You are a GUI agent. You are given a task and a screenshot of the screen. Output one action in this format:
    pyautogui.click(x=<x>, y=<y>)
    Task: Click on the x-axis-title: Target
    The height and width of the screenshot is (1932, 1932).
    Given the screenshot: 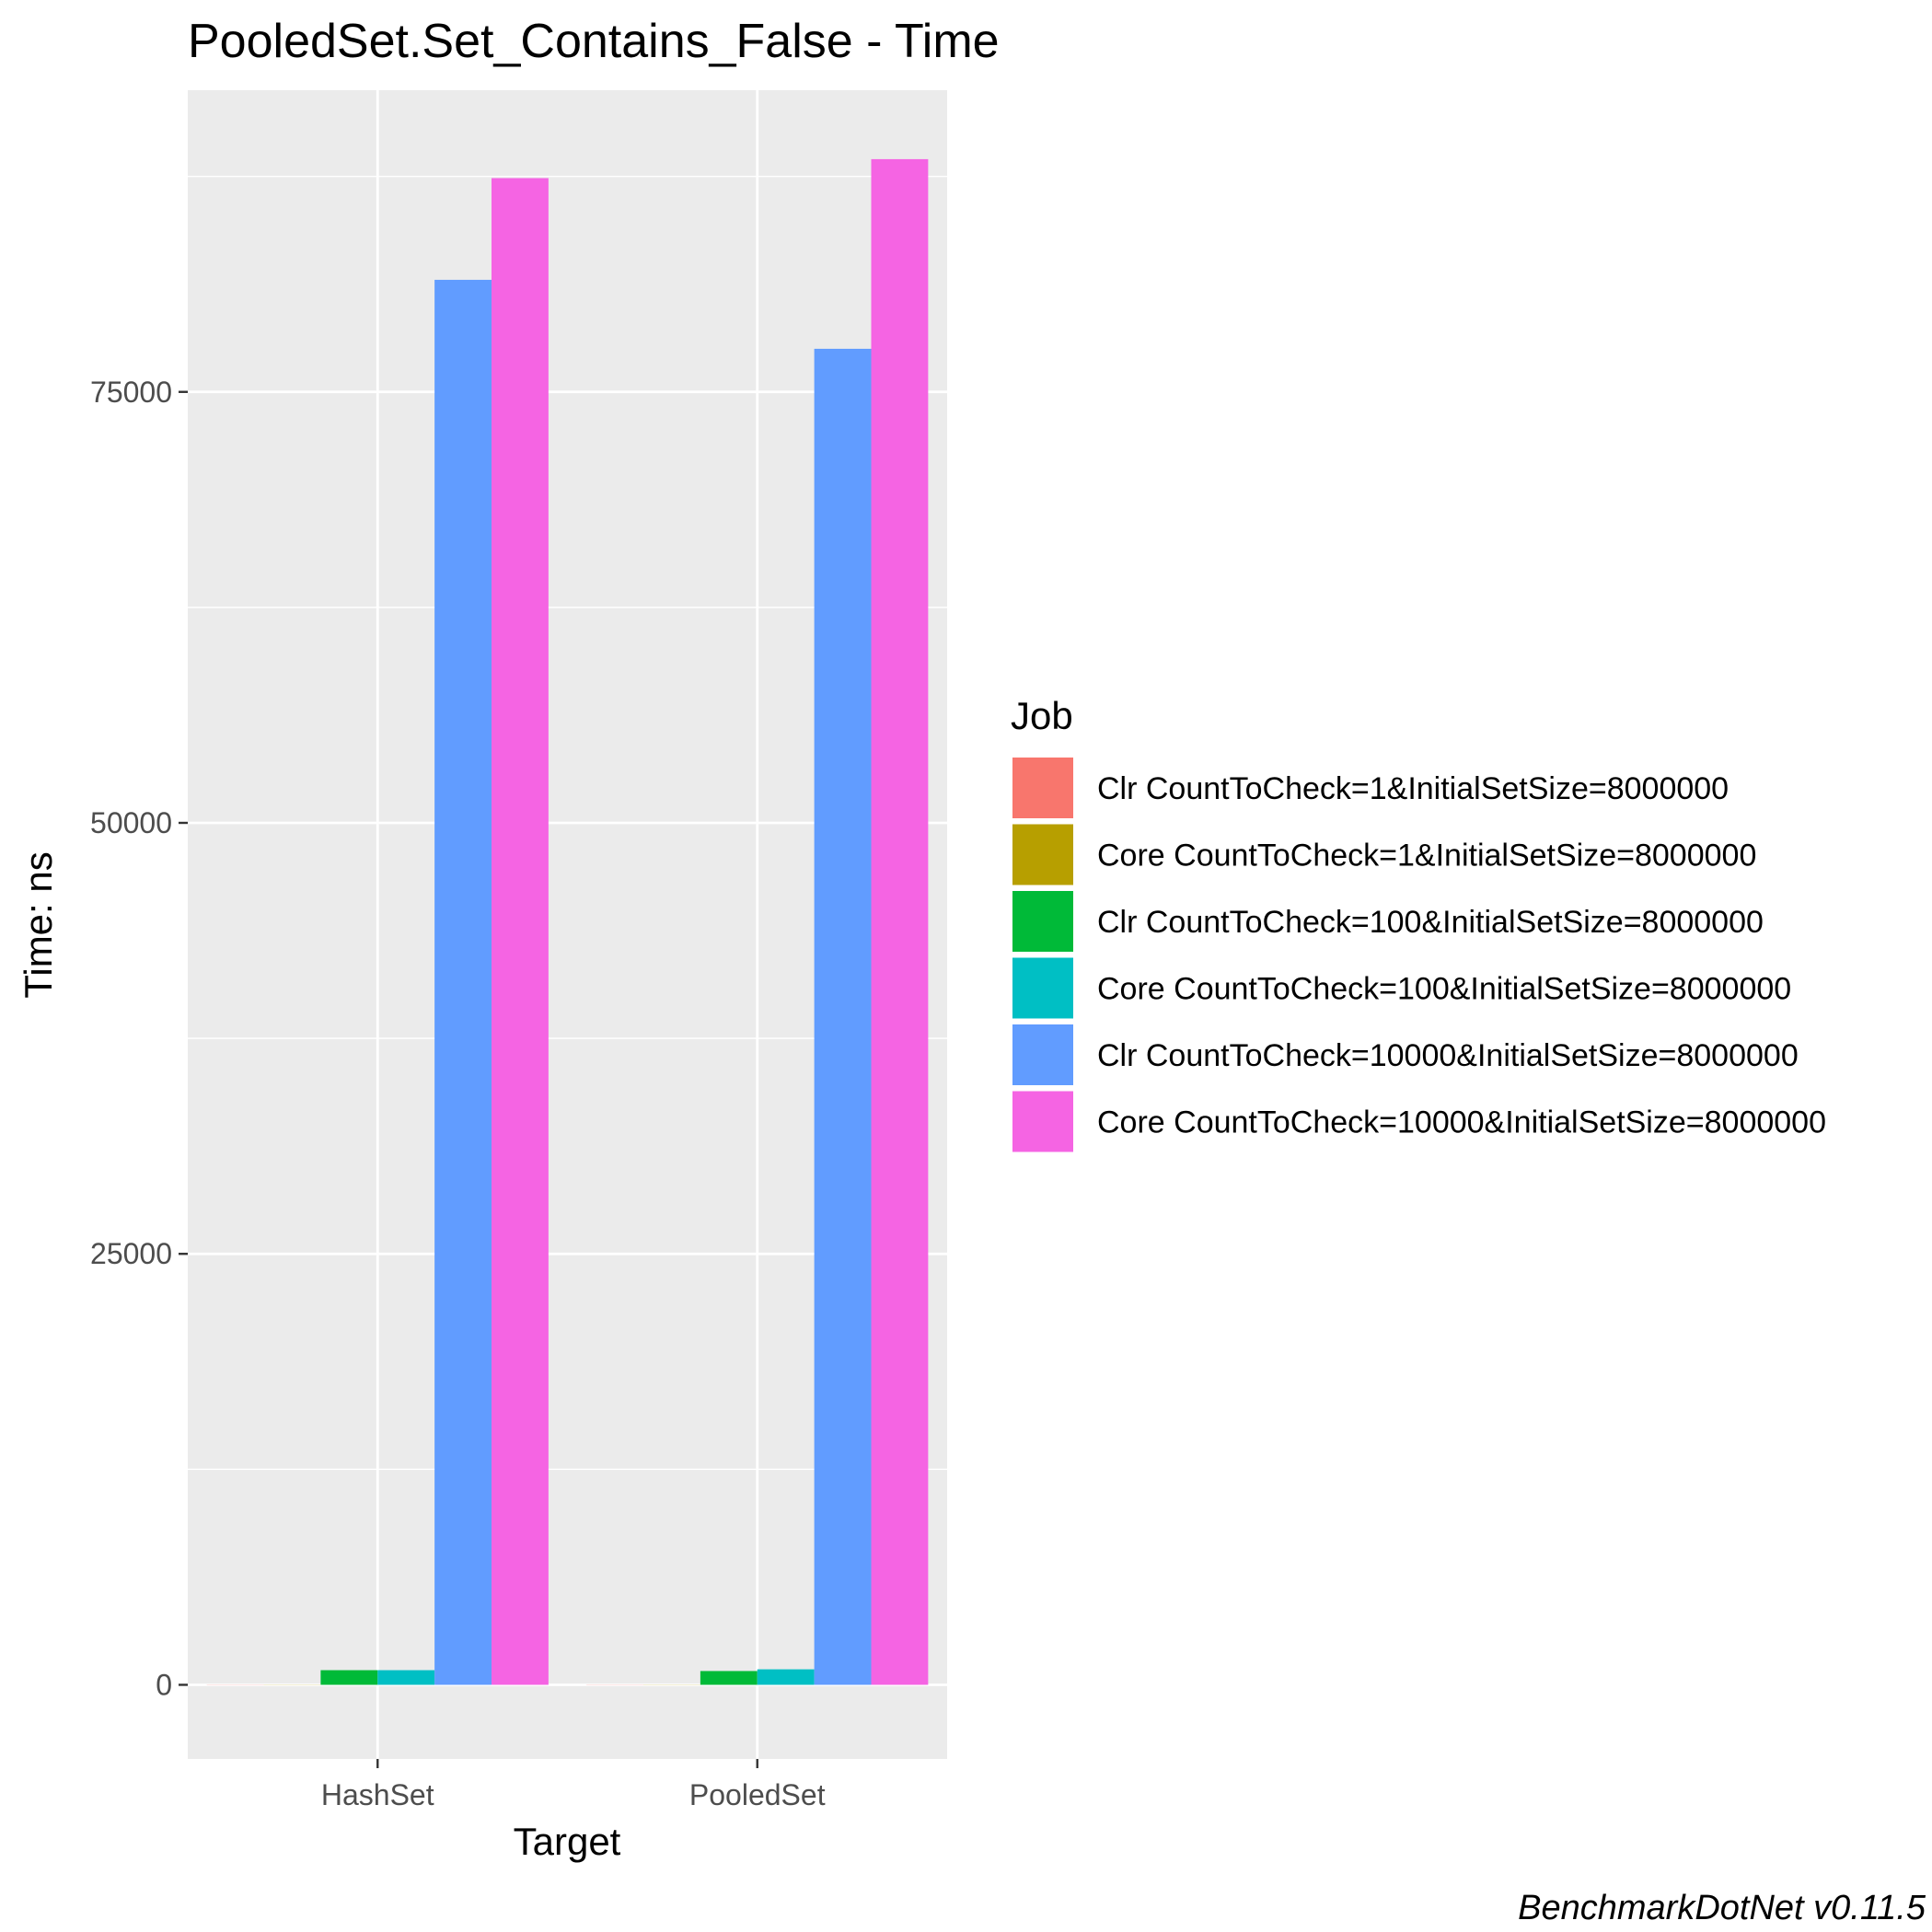 What is the action you would take?
    pyautogui.click(x=568, y=1842)
    